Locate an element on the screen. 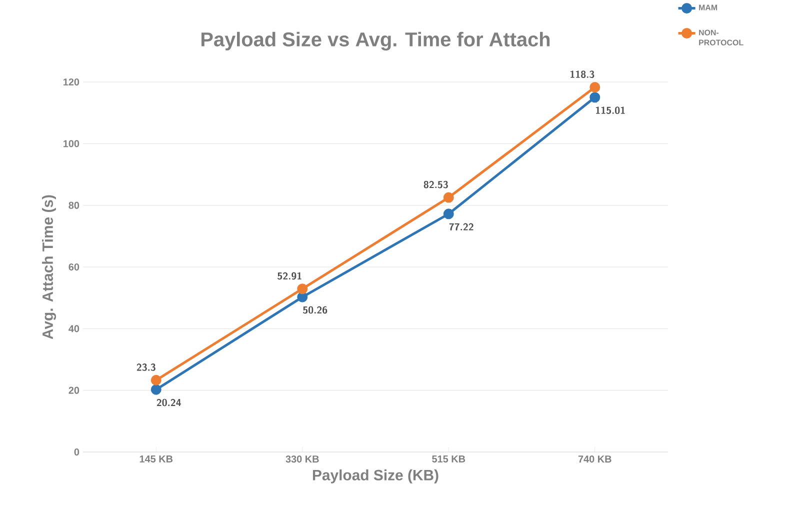 The width and height of the screenshot is (790, 510). y-tick-label: 40 is located at coordinates (74, 328).